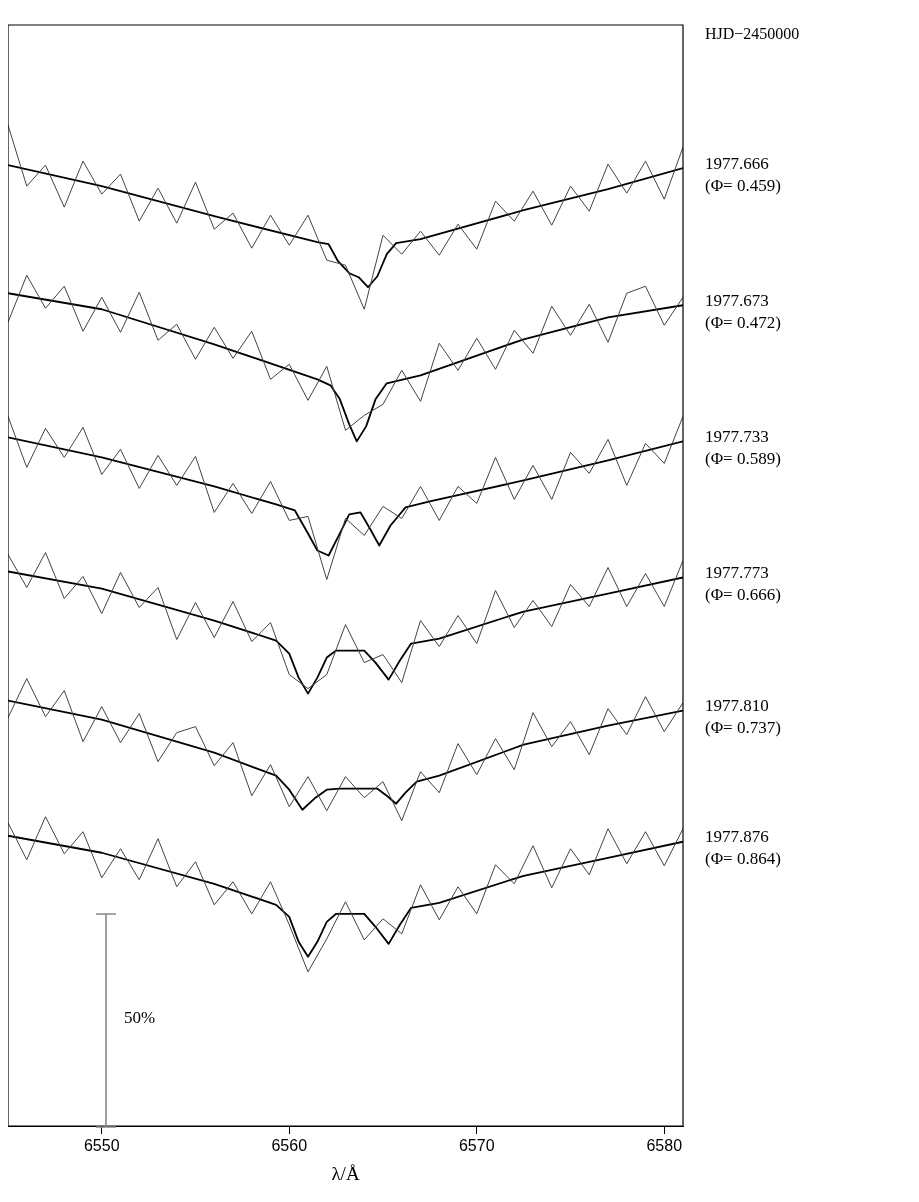 The image size is (919, 1202). Describe the element at coordinates (743, 311) in the screenshot. I see `series-label: 1977.673 (Φ= 0.472)` at that location.